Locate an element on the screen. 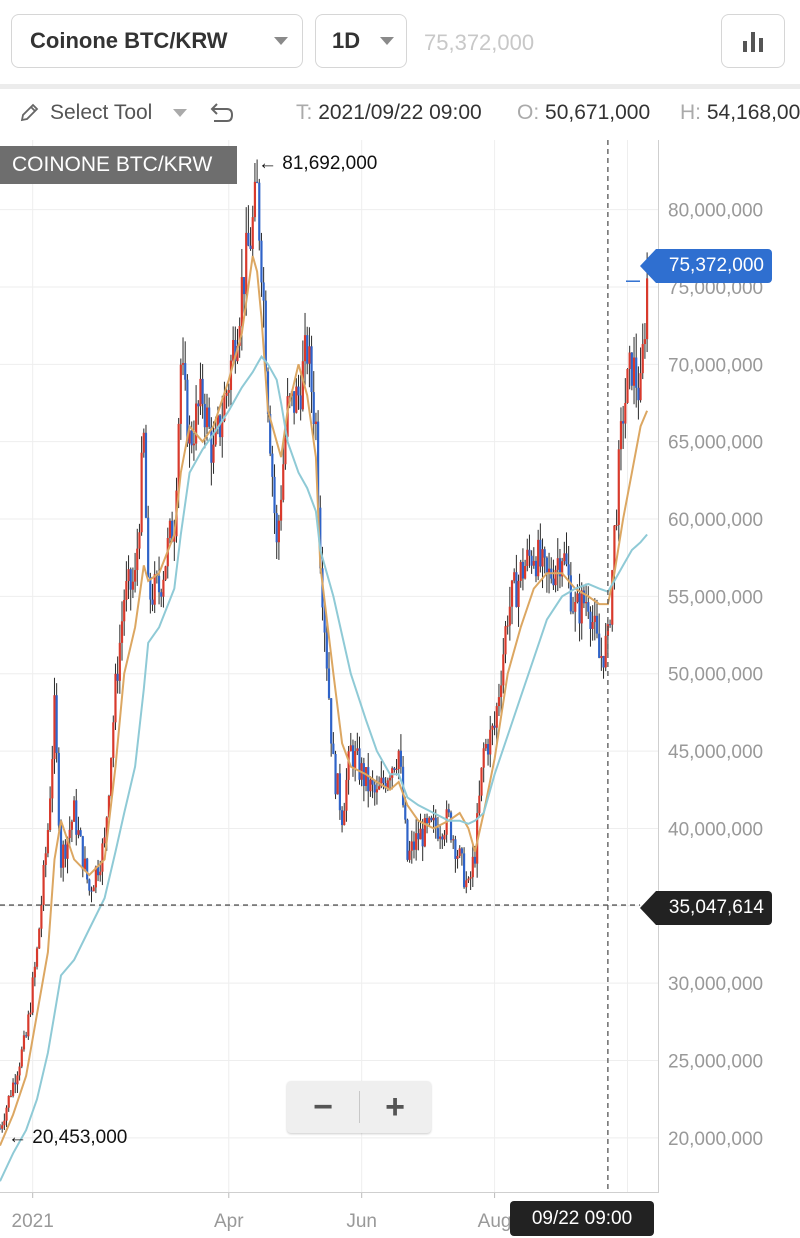  ohlc-high-label: H: is located at coordinates (690, 112).